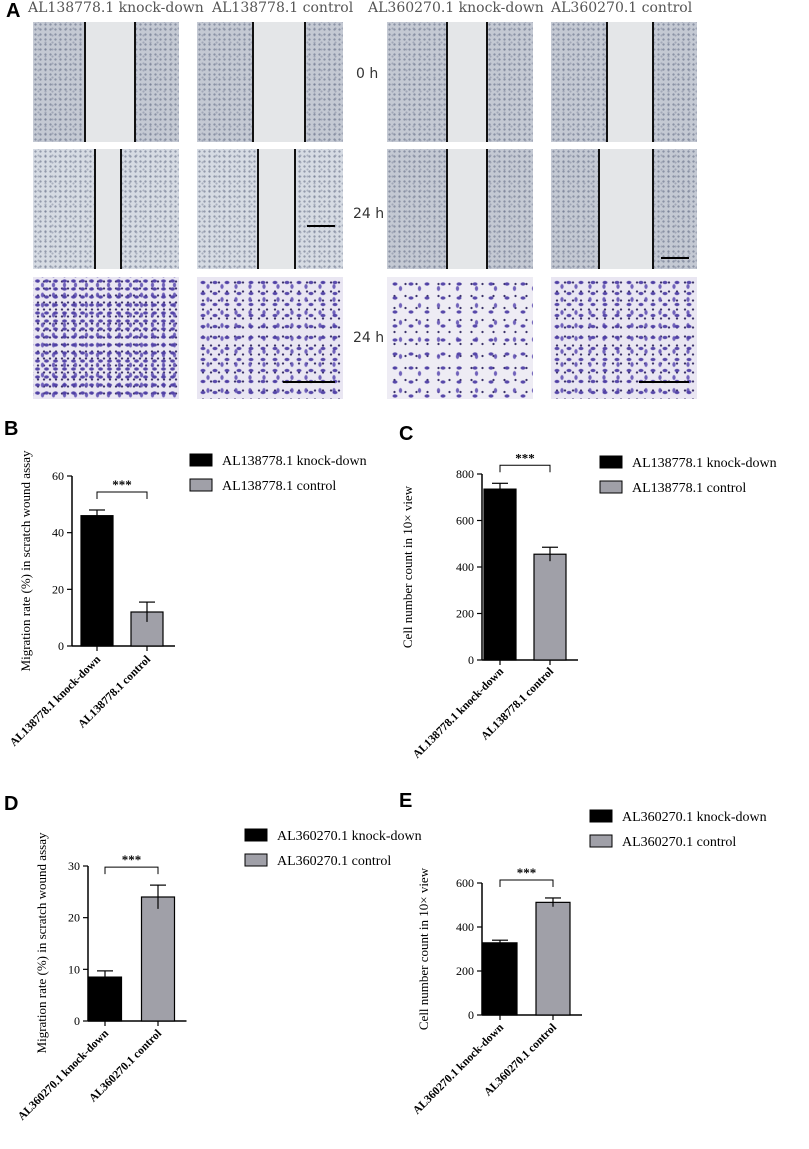  I want to click on category-label-e-1: AL360270.1 knock-down, so click(459, 1069).